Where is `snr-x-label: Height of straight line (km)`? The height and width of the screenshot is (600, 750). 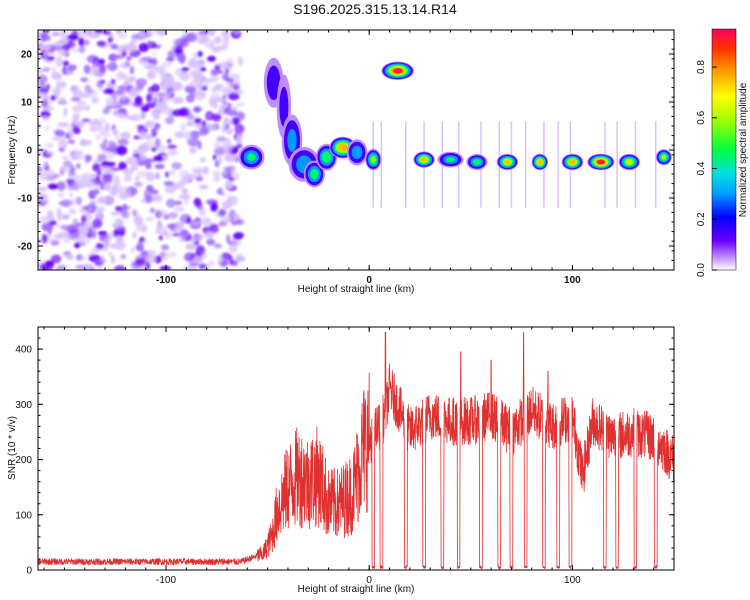
snr-x-label: Height of straight line (km) is located at coordinates (356, 589).